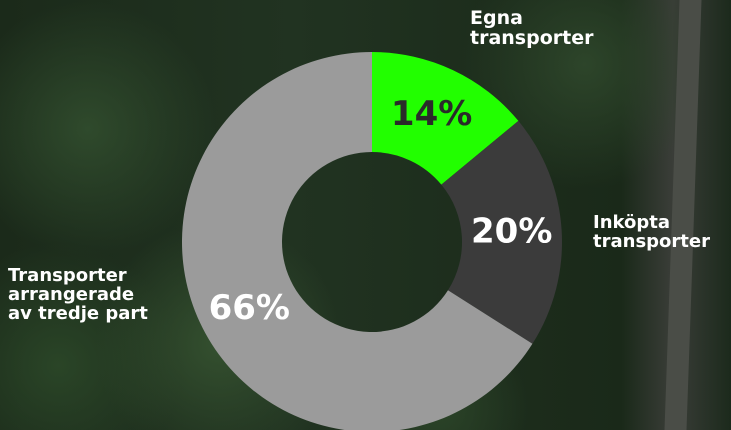 The image size is (731, 430). I want to click on category-label: Transporter arrangerade av tredje part, so click(78, 294).